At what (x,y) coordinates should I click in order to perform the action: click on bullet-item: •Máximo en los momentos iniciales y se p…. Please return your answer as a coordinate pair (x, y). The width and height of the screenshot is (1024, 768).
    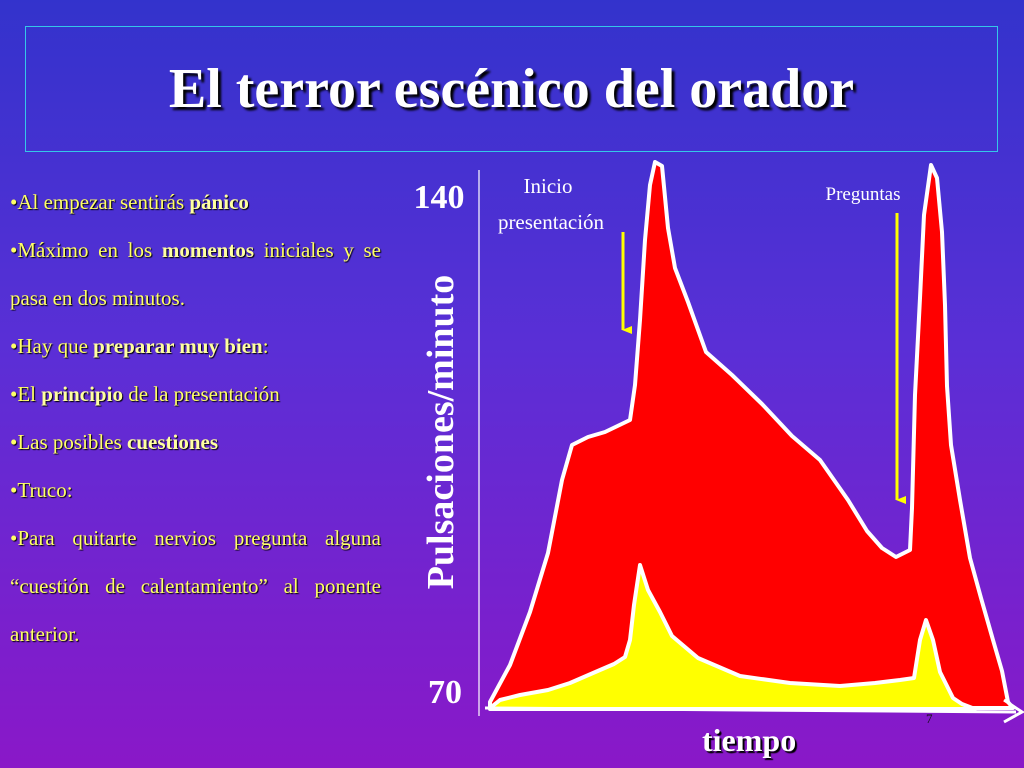
    Looking at the image, I should click on (195, 274).